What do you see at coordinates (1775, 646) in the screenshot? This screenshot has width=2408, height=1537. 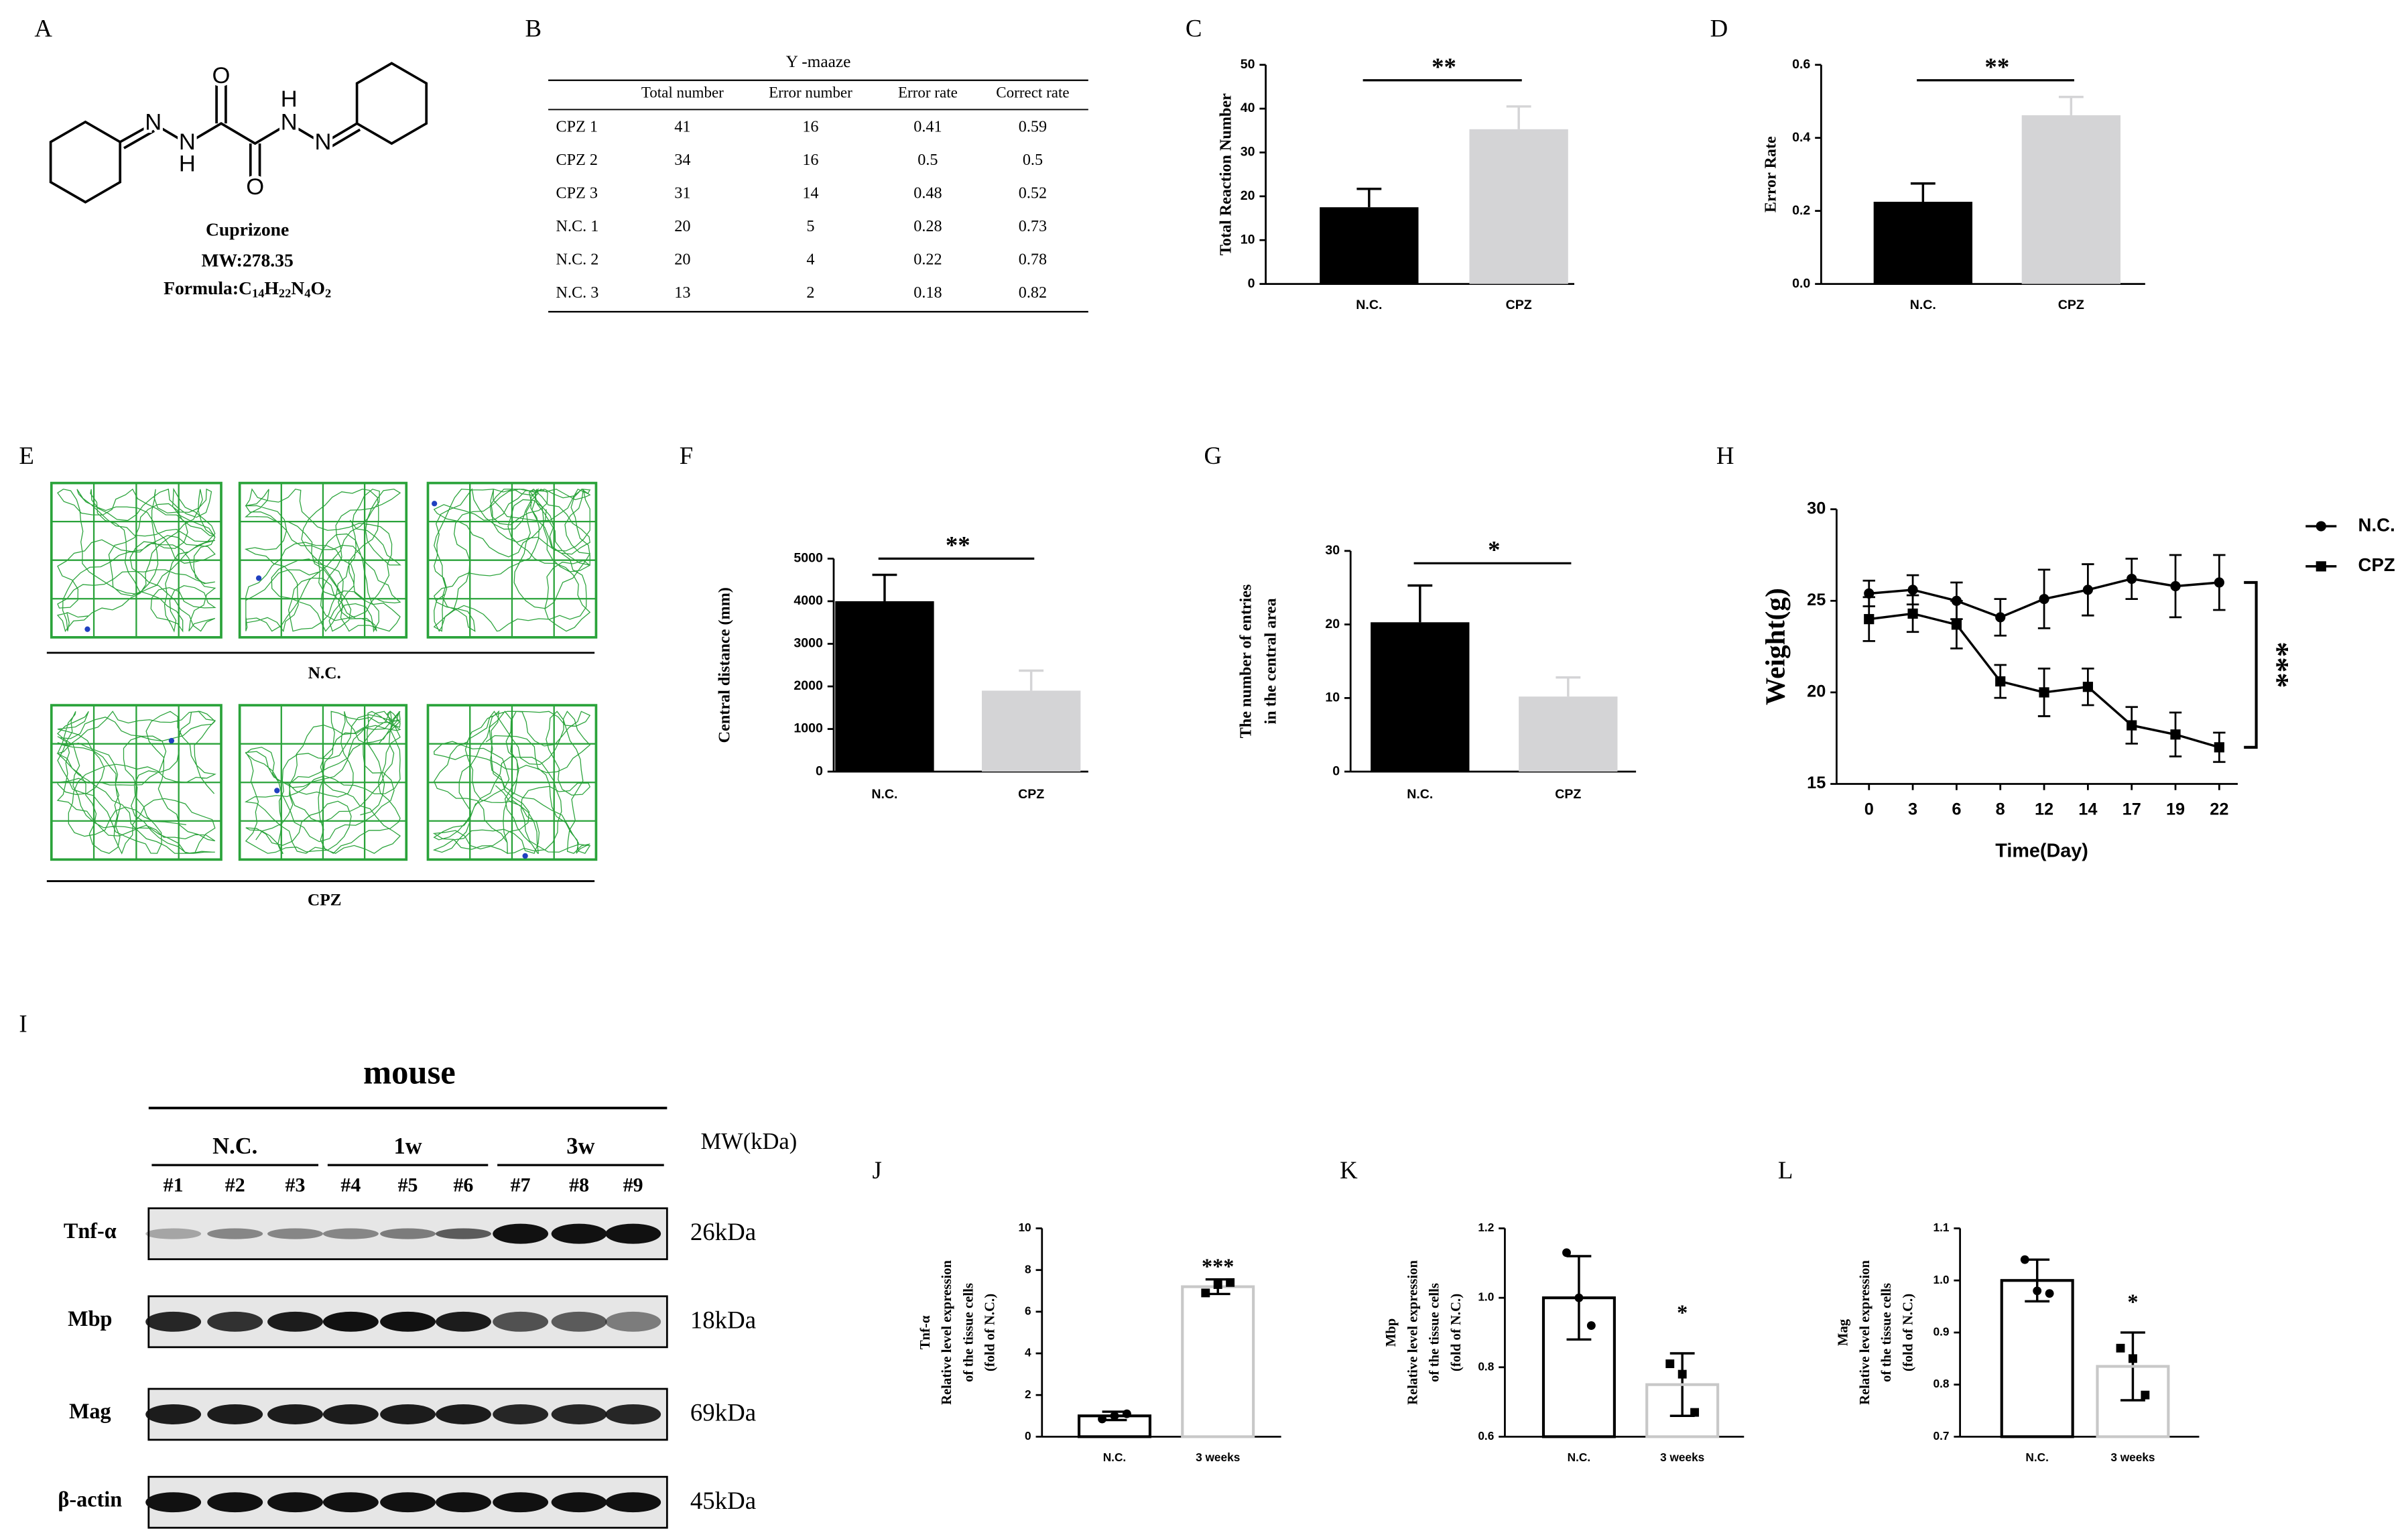 I see `y-axis-label: Weight(g)` at bounding box center [1775, 646].